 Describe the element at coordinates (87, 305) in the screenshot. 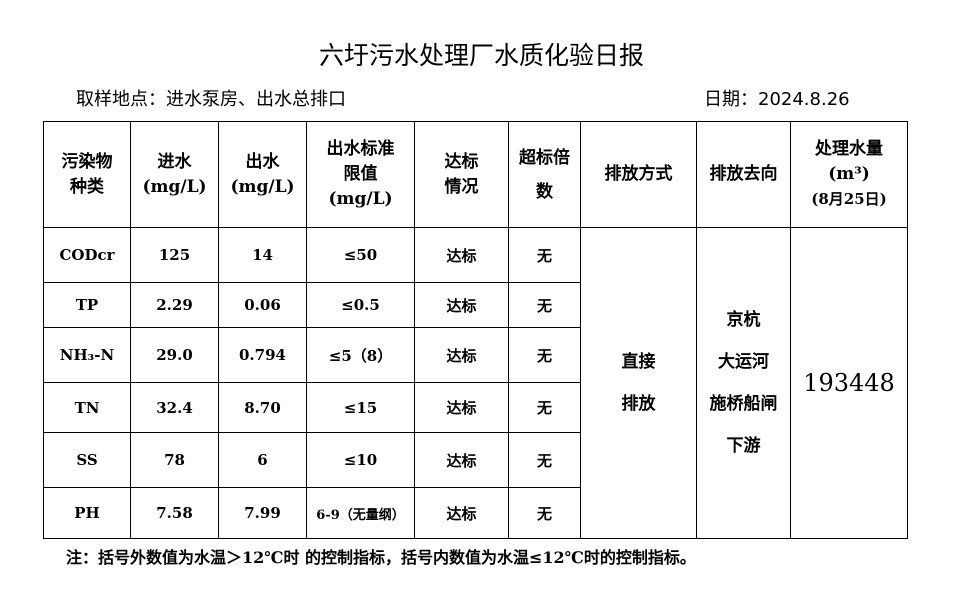

I see `pollutant-name: TP` at that location.